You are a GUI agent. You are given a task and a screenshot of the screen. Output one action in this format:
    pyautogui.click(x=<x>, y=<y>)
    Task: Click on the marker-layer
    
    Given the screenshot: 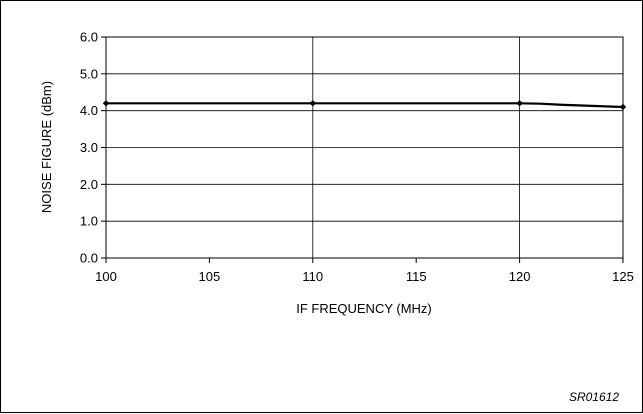 What is the action you would take?
    pyautogui.click(x=364, y=105)
    